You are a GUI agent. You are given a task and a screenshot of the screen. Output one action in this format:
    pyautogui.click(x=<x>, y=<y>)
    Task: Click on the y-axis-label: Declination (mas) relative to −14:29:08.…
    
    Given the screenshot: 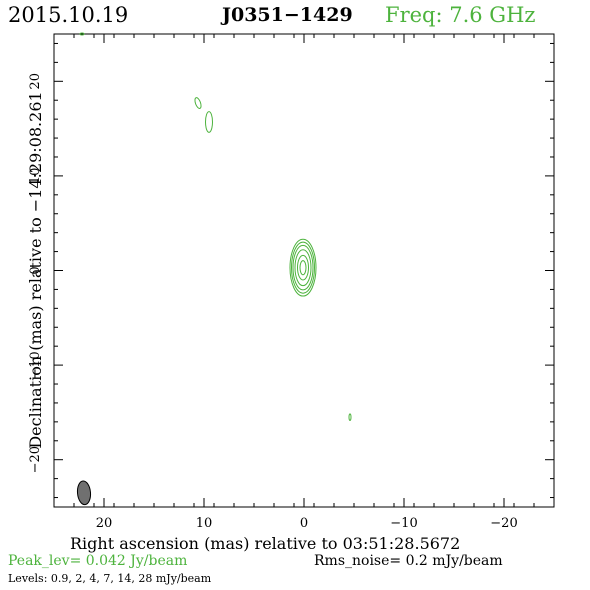 What is the action you would take?
    pyautogui.click(x=35, y=269)
    